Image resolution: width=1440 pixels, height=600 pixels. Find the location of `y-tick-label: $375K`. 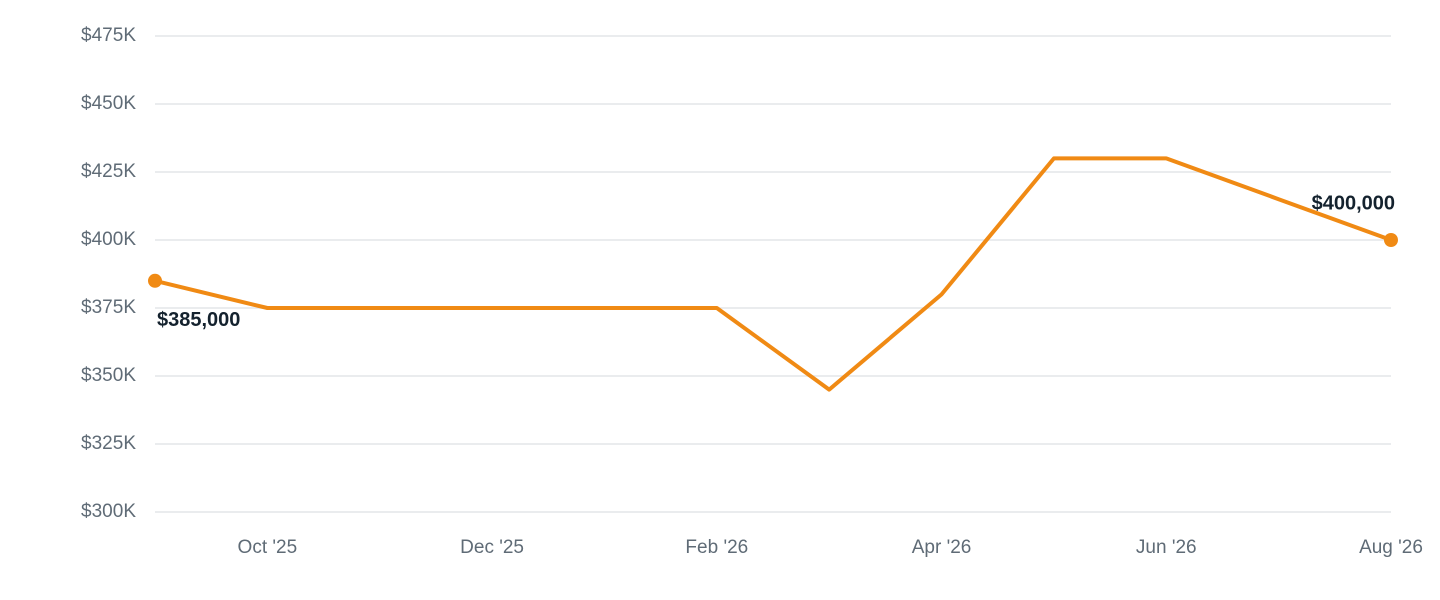

y-tick-label: $375K is located at coordinates (108, 307).